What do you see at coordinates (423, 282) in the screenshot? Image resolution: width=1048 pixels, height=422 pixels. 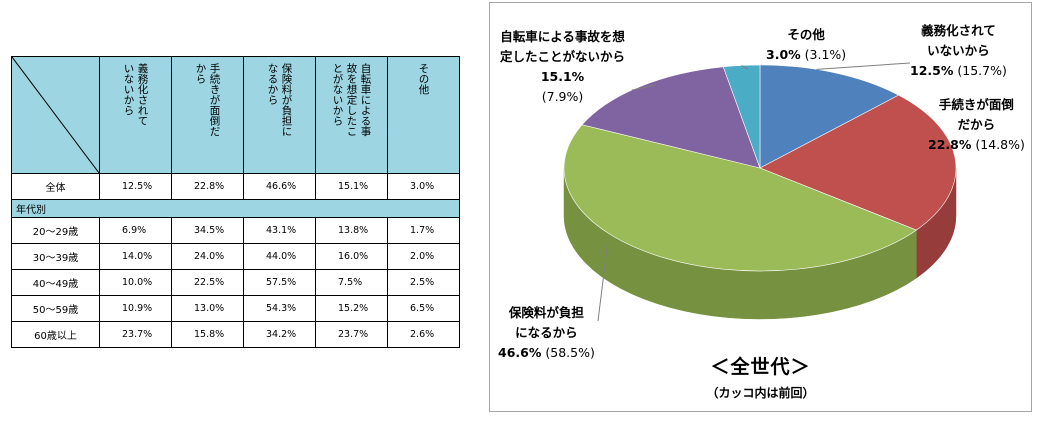 I see `table-cell: 2.5%` at bounding box center [423, 282].